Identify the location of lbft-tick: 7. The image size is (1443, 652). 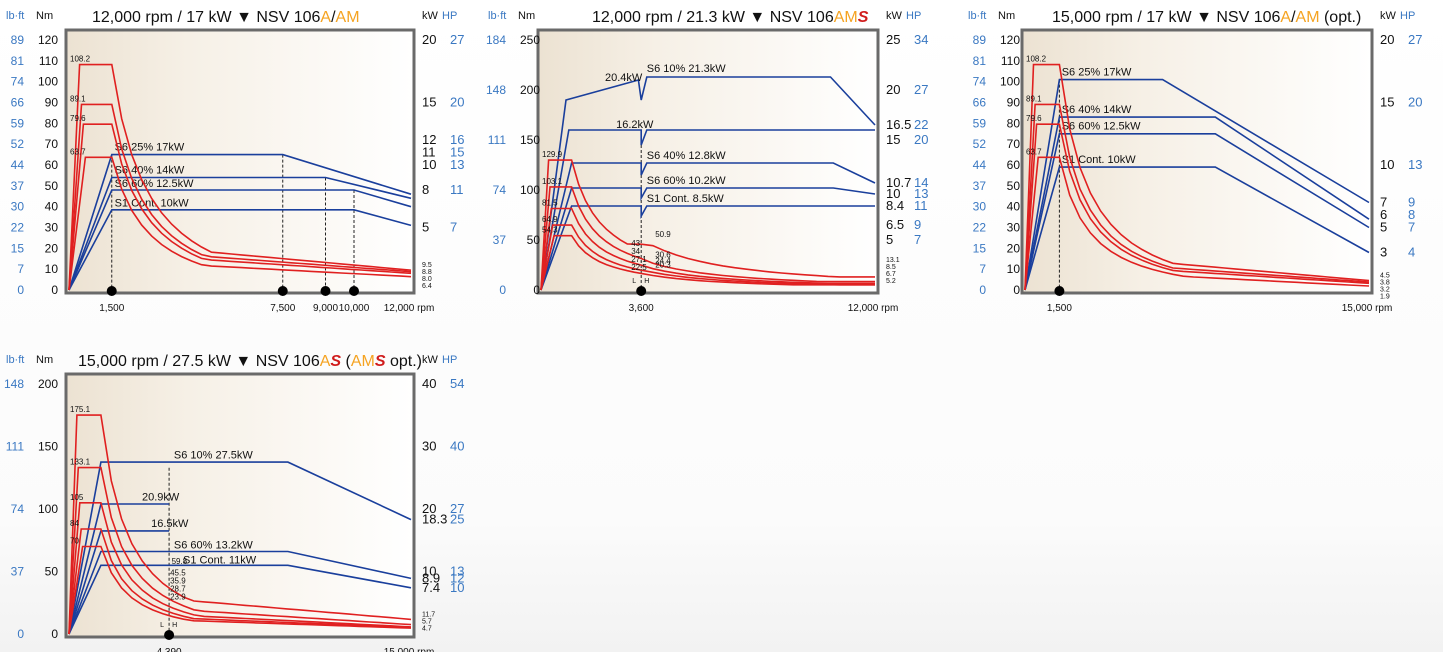
(982, 269).